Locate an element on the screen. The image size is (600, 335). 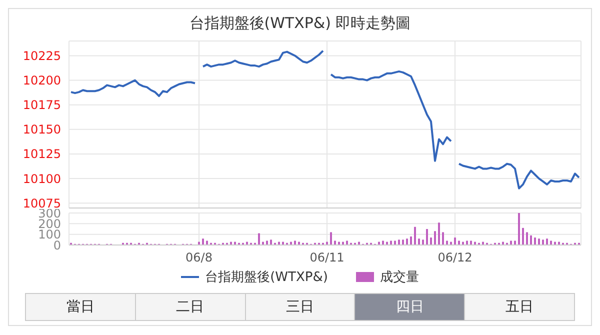
legend-label: 台指期盤後(WTXP&) is located at coordinates (266, 277).